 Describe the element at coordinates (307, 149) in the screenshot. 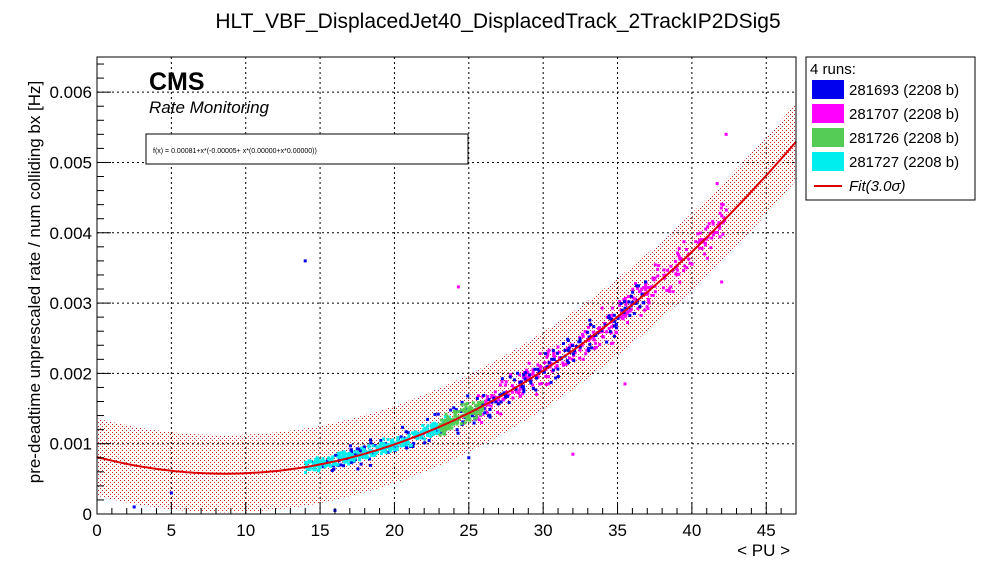

I see `fit-formula-box` at that location.